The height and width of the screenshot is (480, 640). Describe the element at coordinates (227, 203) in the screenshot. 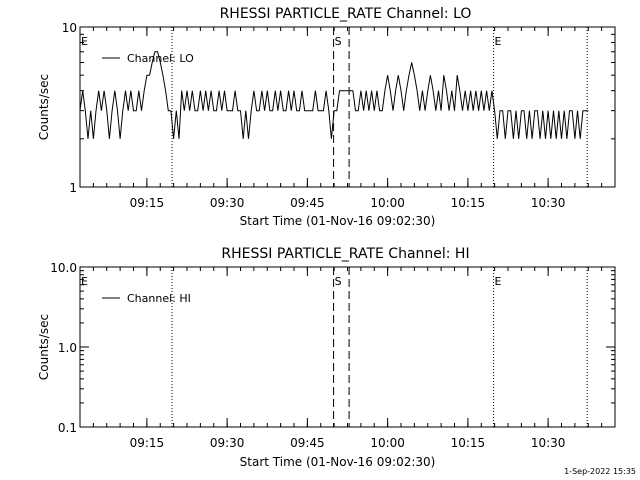

I see `lo-x-tick-label: 09:30` at that location.